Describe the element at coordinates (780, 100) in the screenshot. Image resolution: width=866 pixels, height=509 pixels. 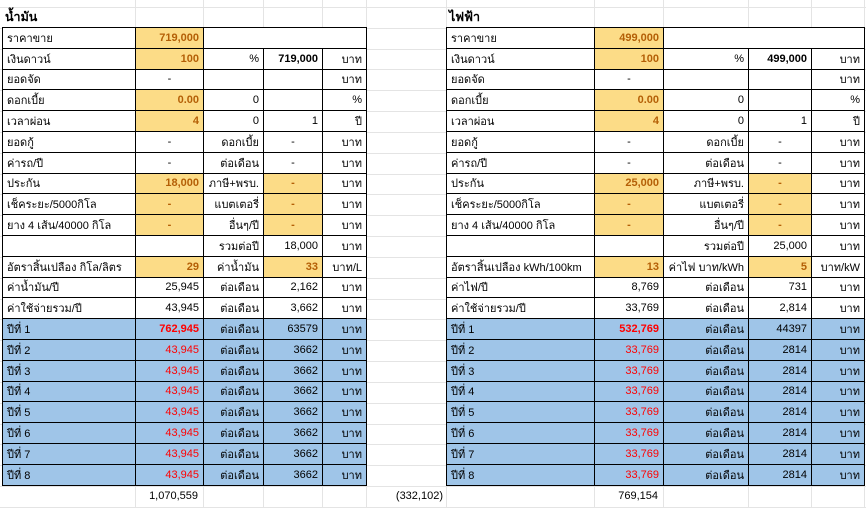
I see `ev-cell-r4-c4` at that location.